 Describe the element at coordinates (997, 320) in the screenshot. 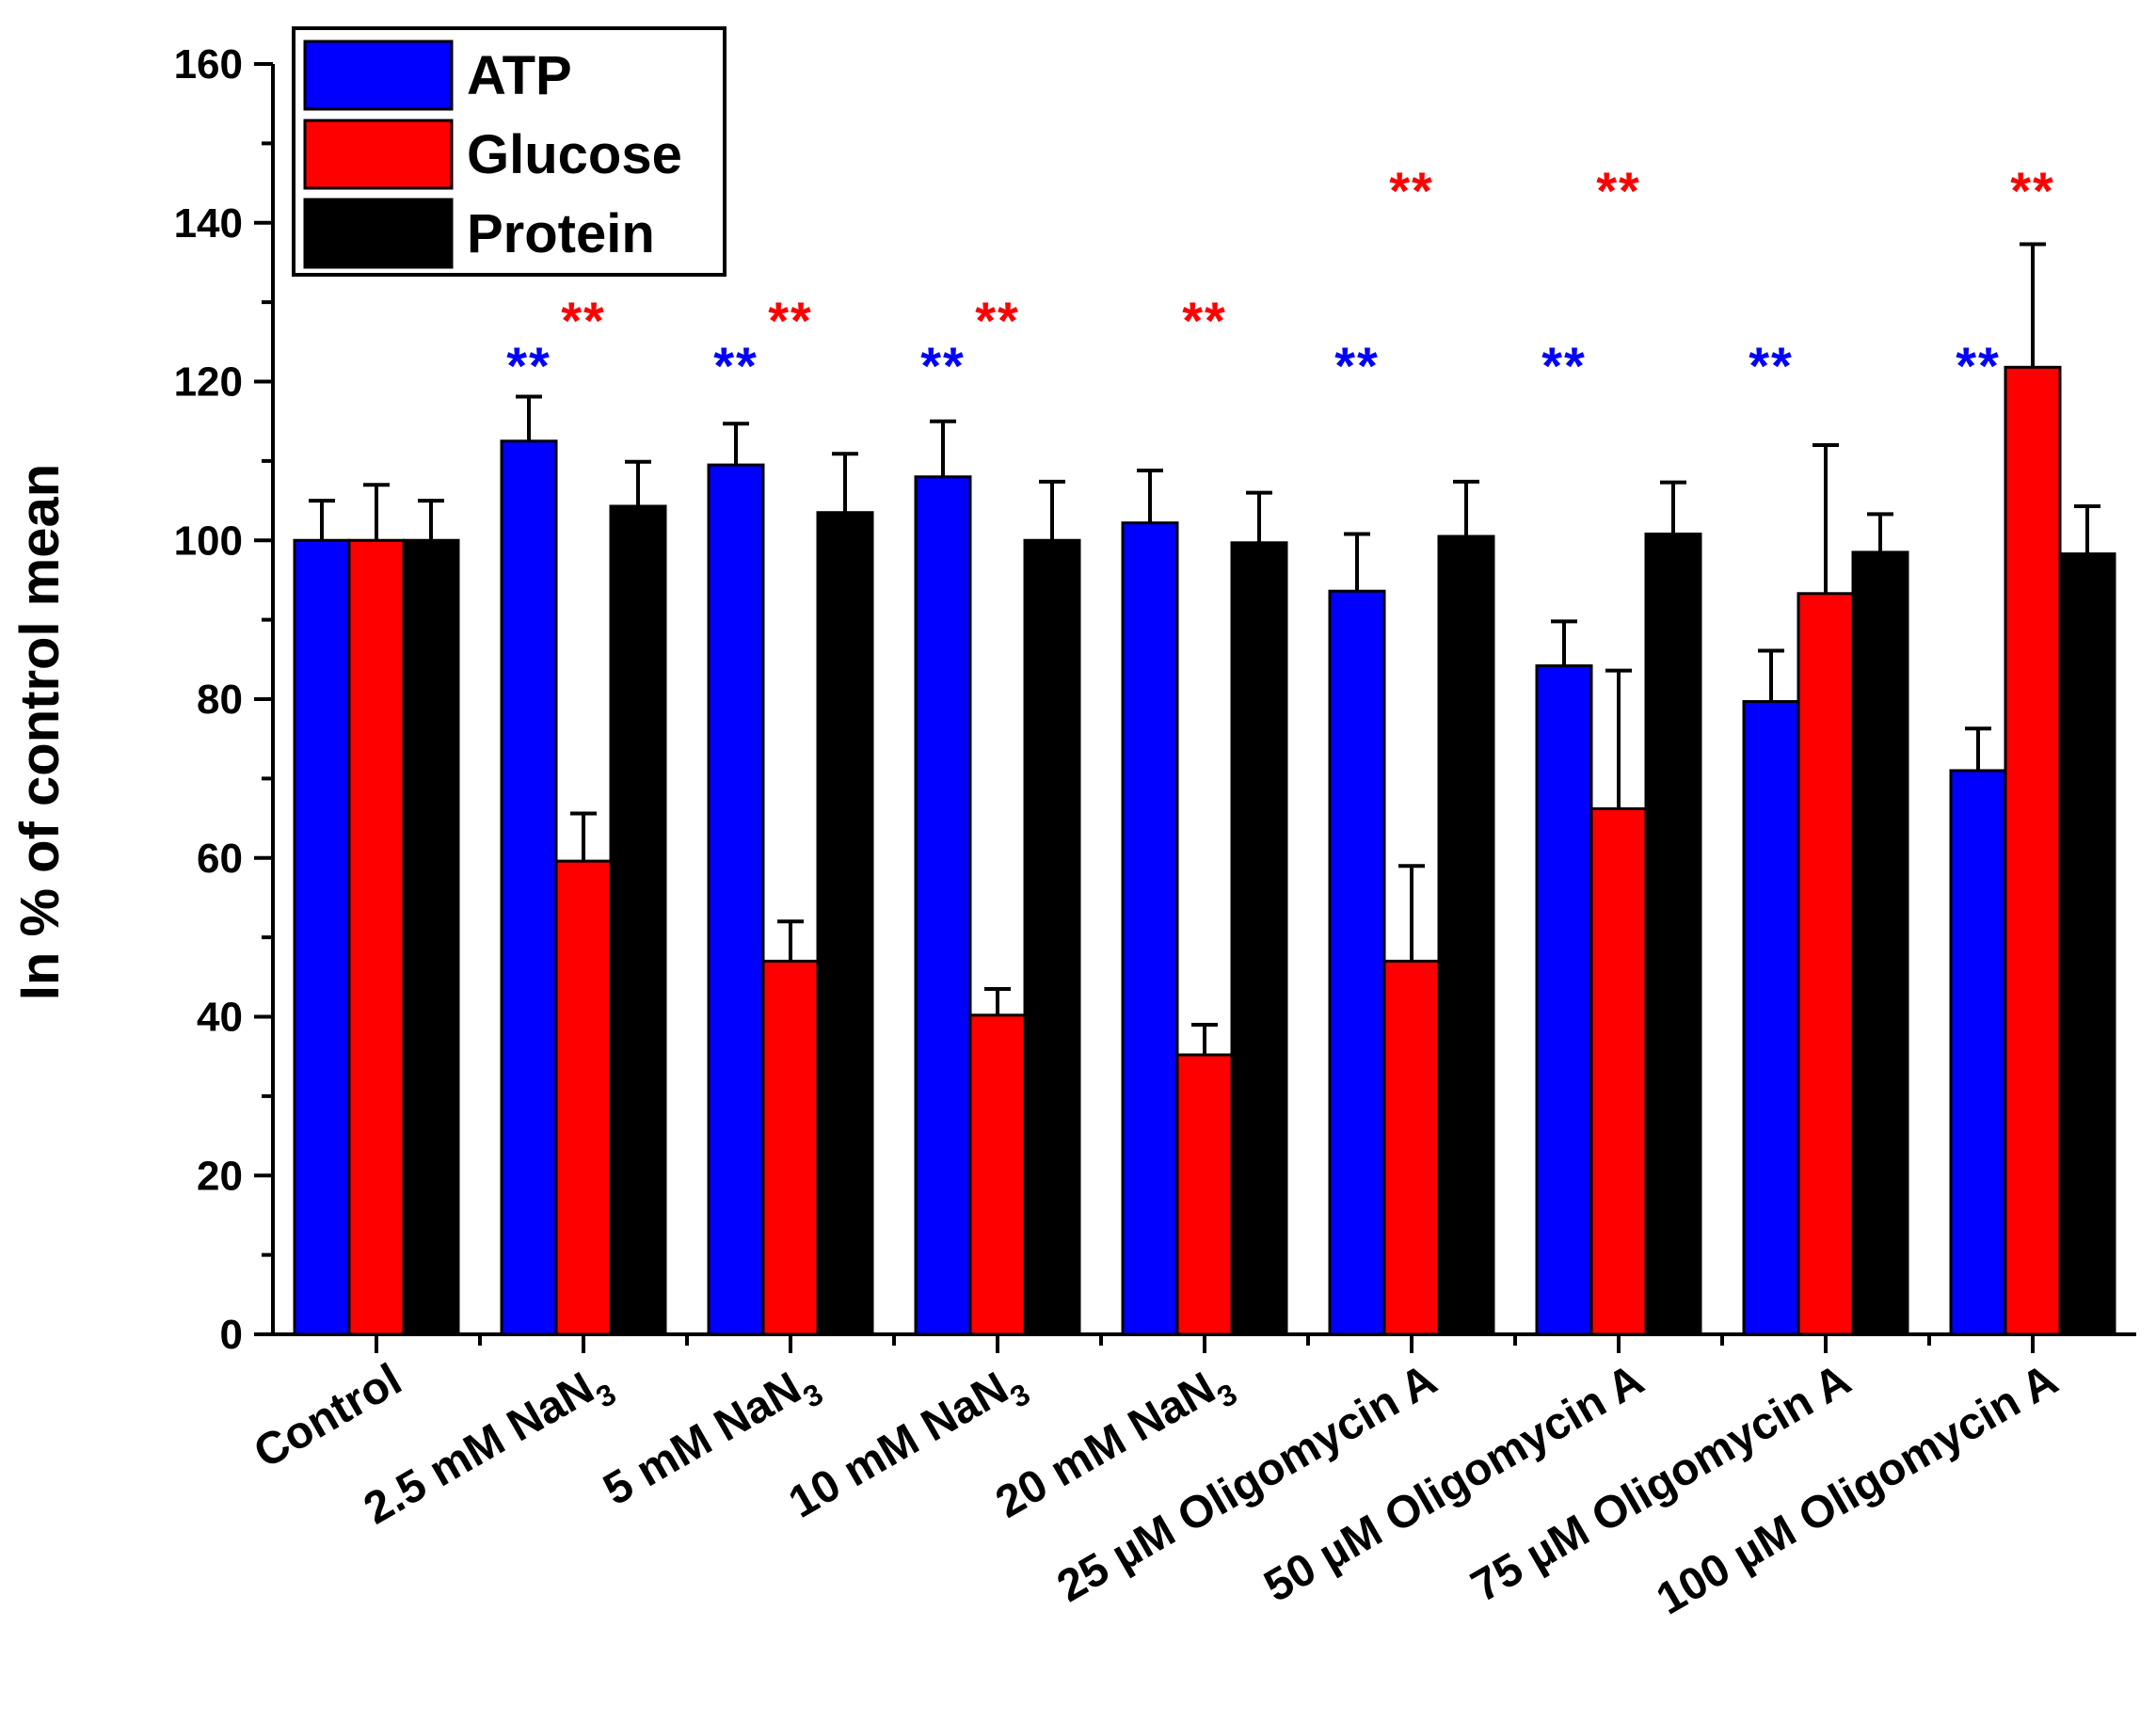

I see `significance-glucose-3: **` at that location.